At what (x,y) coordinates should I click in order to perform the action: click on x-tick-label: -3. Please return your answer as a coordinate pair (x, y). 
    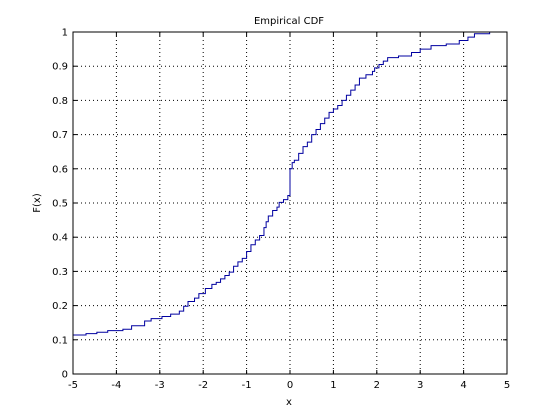
    Looking at the image, I should click on (160, 385).